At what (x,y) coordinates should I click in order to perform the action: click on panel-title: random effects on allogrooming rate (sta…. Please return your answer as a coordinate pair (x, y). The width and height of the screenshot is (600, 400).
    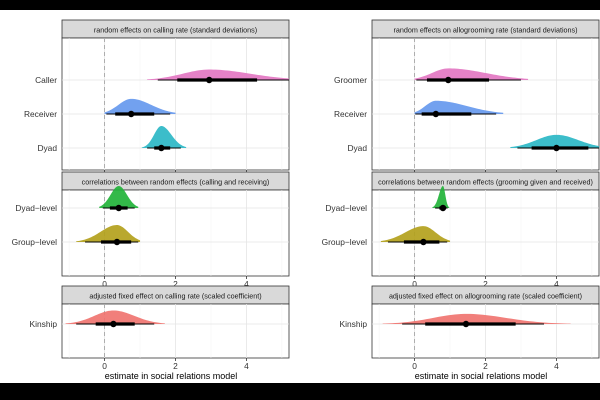
    Looking at the image, I should click on (485, 30).